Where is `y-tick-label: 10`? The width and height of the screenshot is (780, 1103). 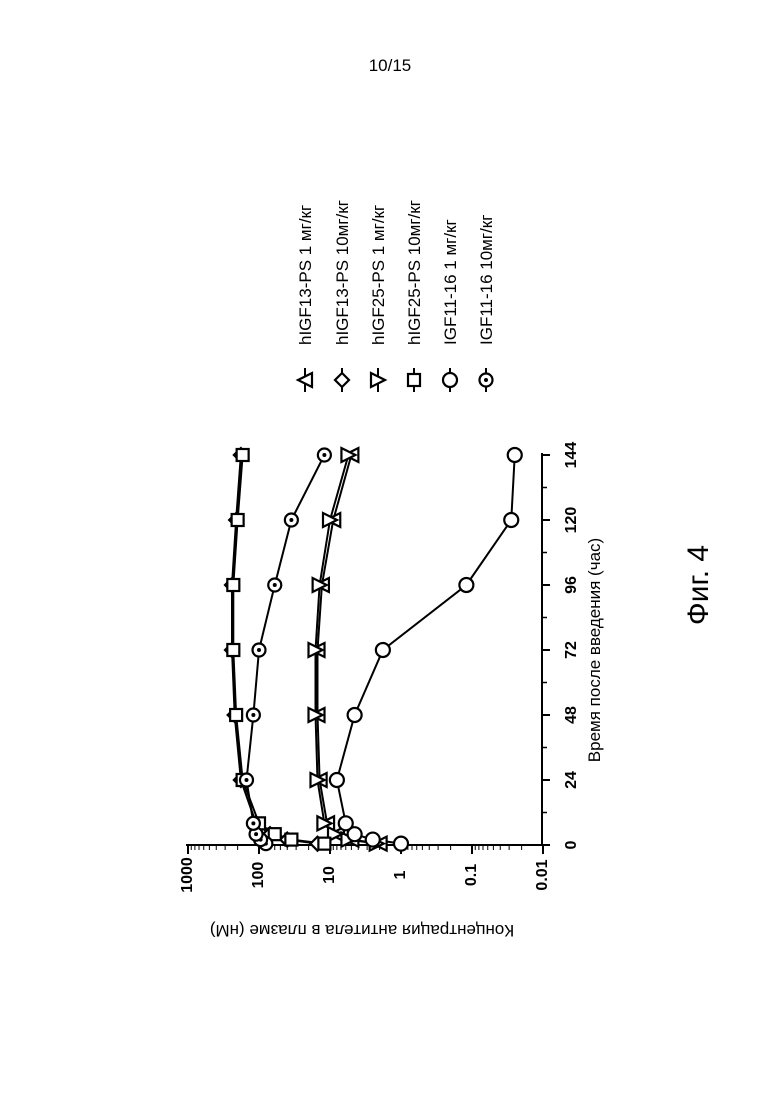
y-tick-label: 10 is located at coordinates (329, 875).